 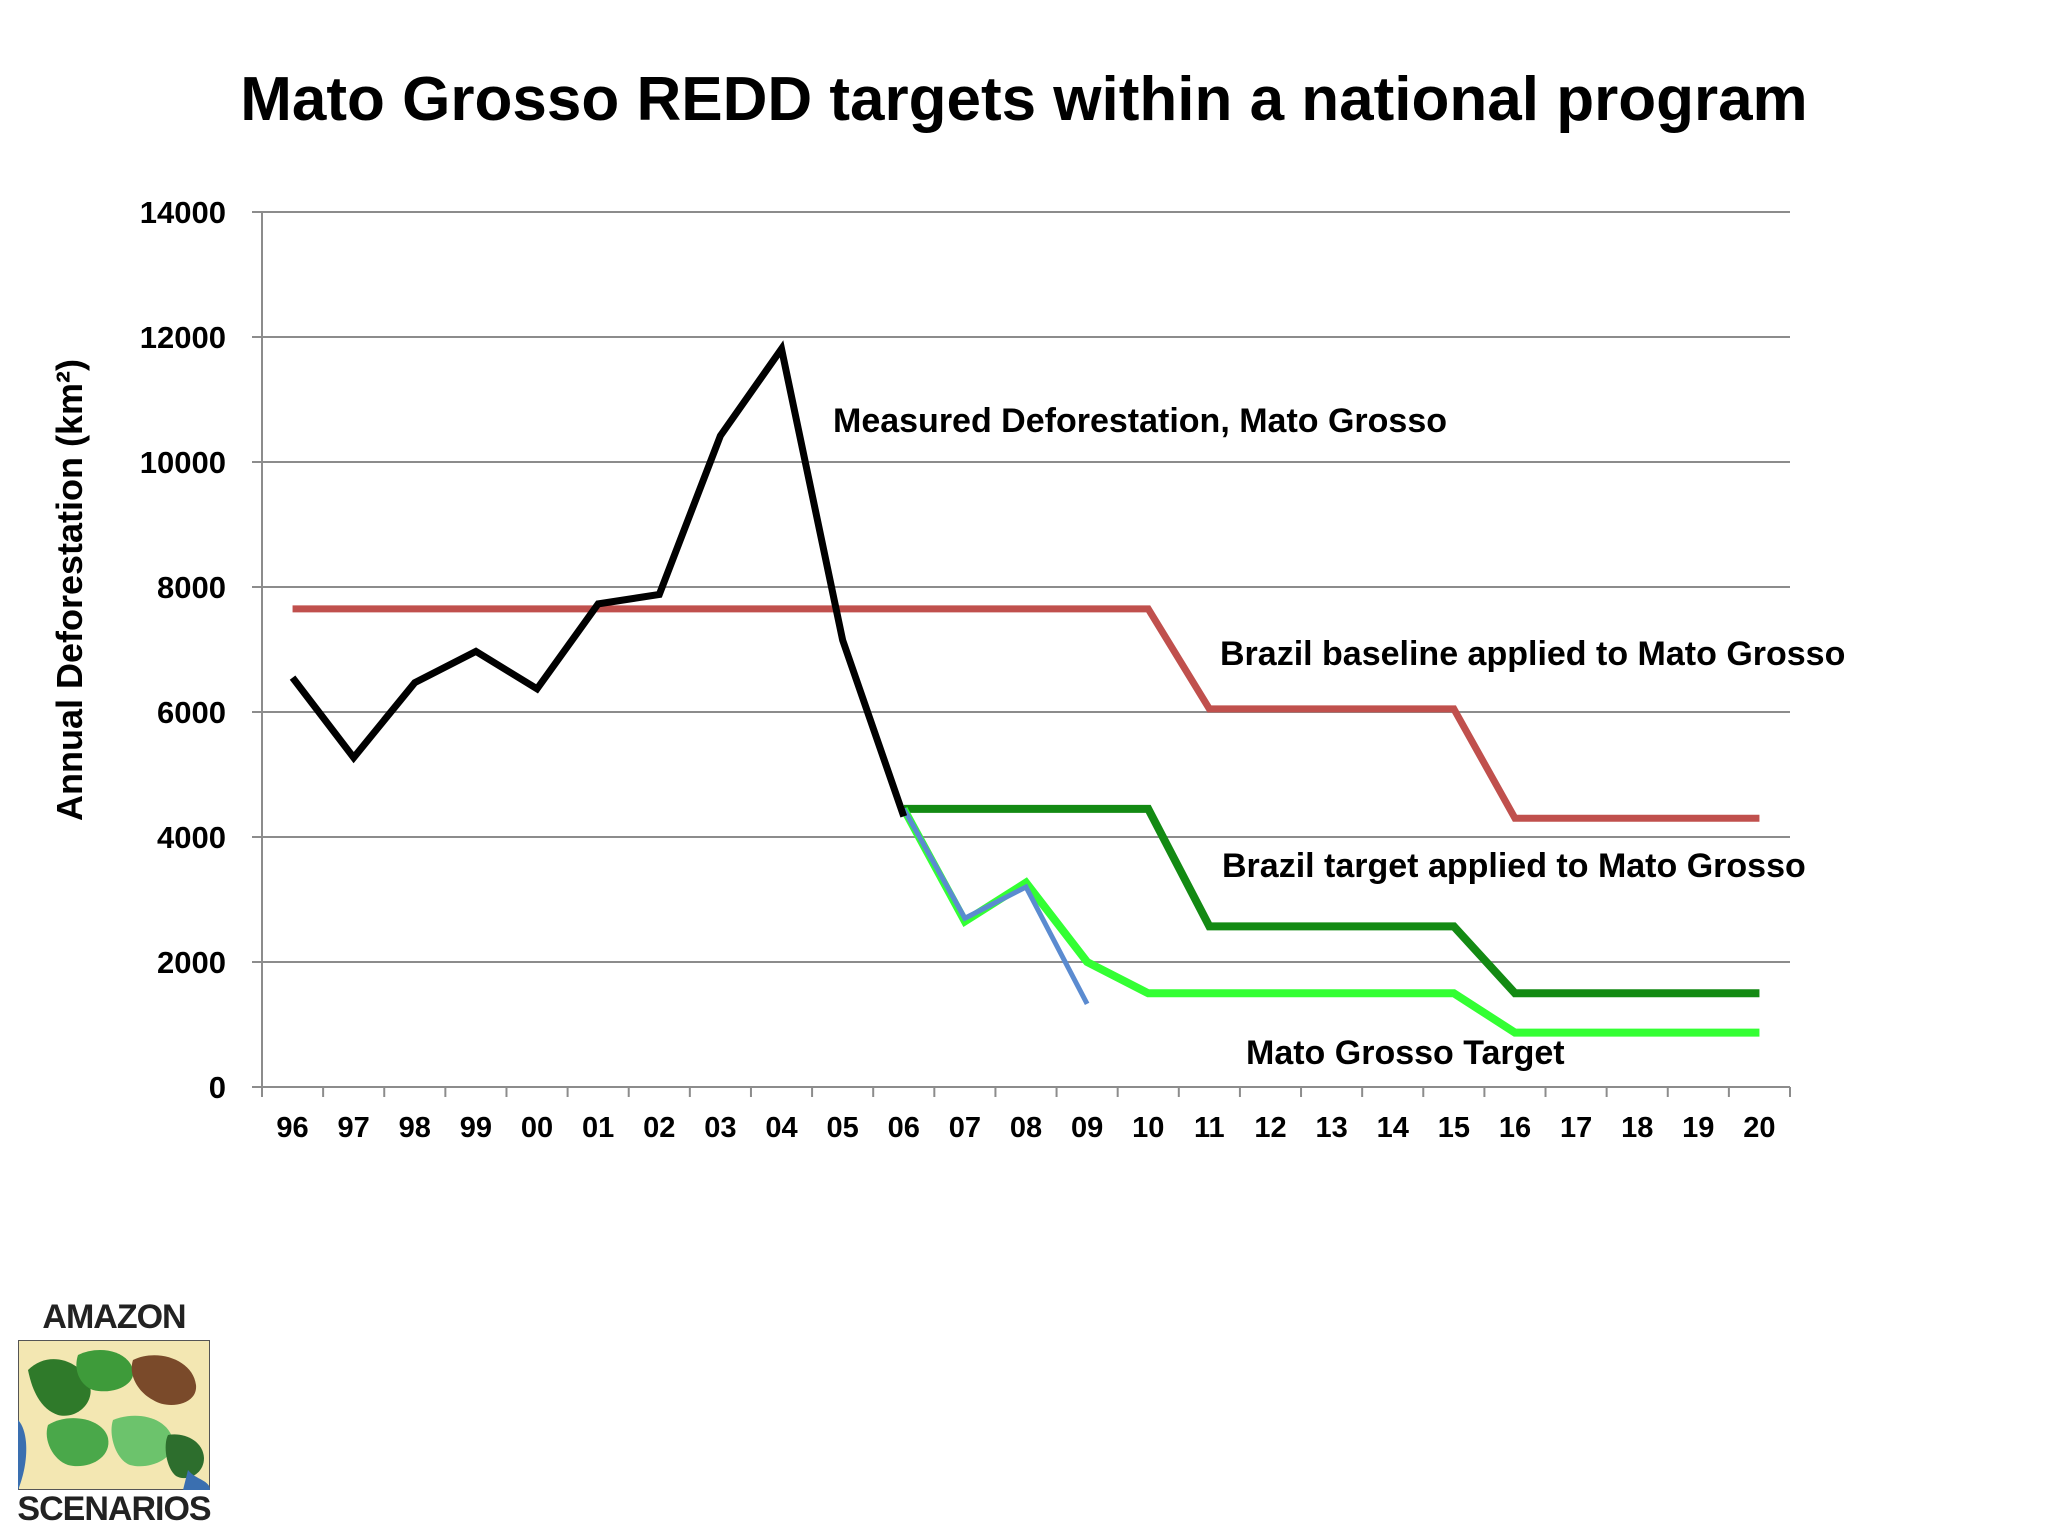 What do you see at coordinates (191, 587) in the screenshot?
I see `y-tick-label: 8000` at bounding box center [191, 587].